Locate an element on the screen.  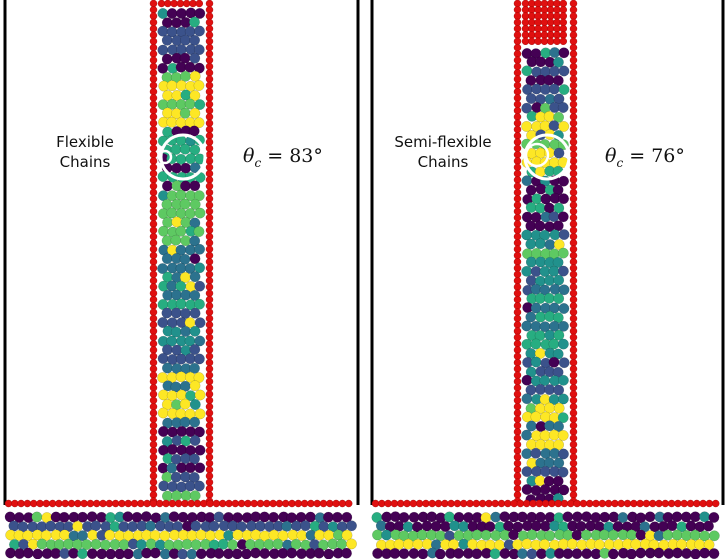
theta-subscript: c is located at coordinates (620, 162).